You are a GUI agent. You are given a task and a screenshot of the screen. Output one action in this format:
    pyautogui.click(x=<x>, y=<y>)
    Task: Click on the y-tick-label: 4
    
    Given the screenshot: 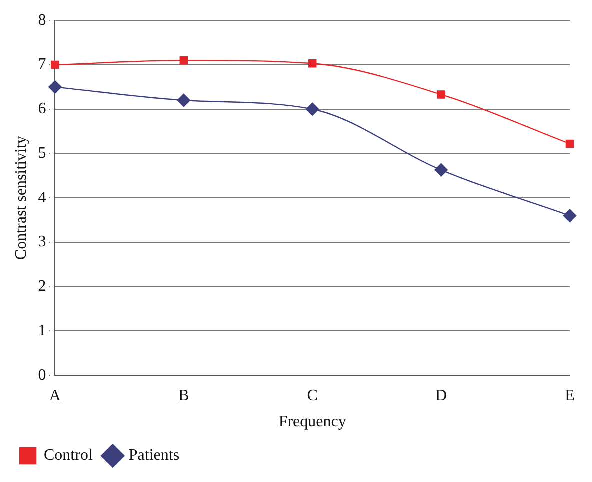 What is the action you would take?
    pyautogui.click(x=42, y=197)
    